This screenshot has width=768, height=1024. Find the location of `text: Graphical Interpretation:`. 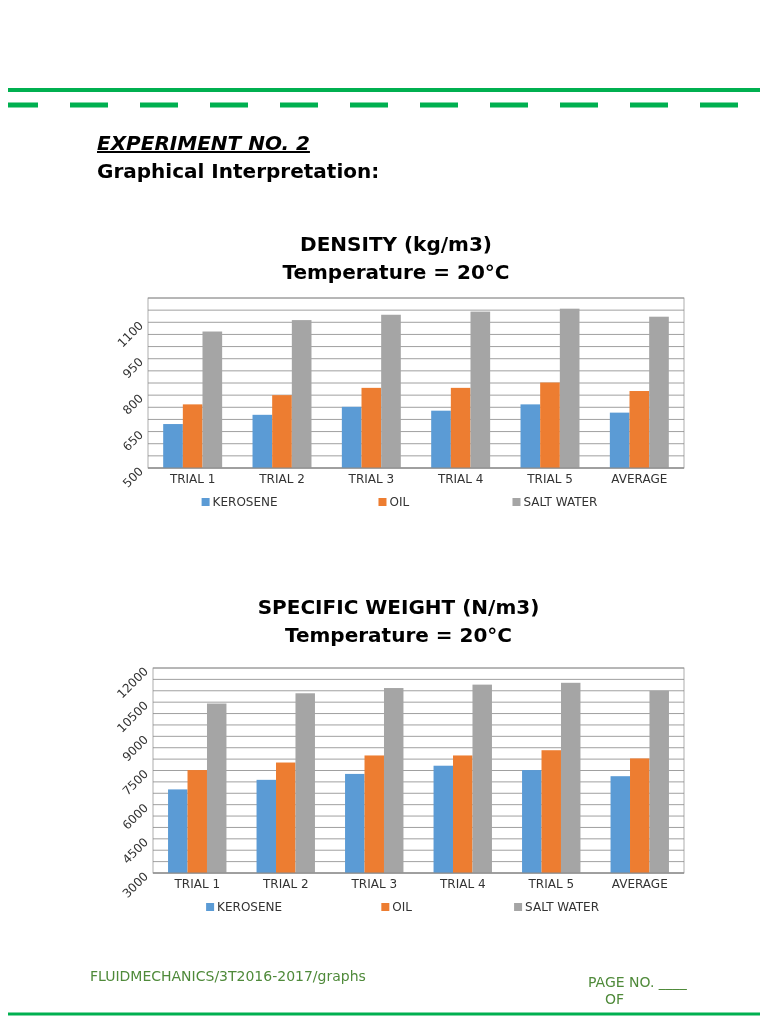

text: Graphical Interpretation: is located at coordinates (238, 171).